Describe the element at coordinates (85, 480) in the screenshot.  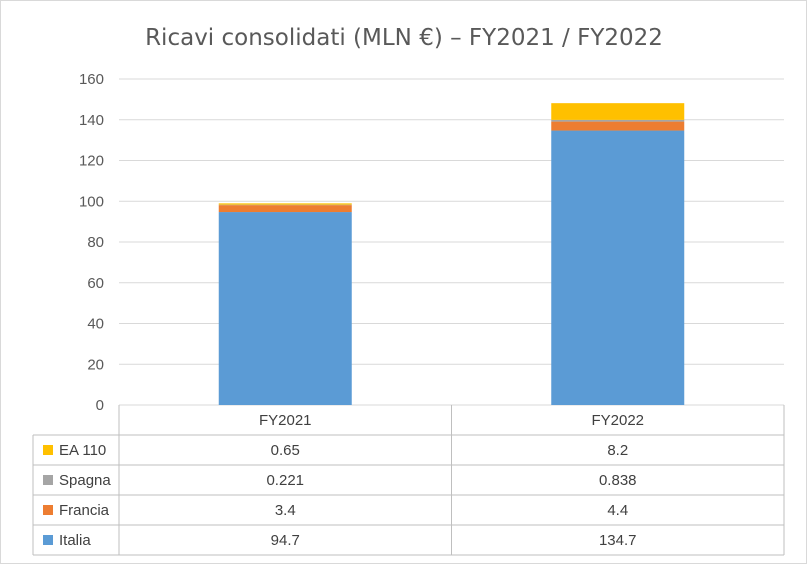
I see `series-name: Spagna` at that location.